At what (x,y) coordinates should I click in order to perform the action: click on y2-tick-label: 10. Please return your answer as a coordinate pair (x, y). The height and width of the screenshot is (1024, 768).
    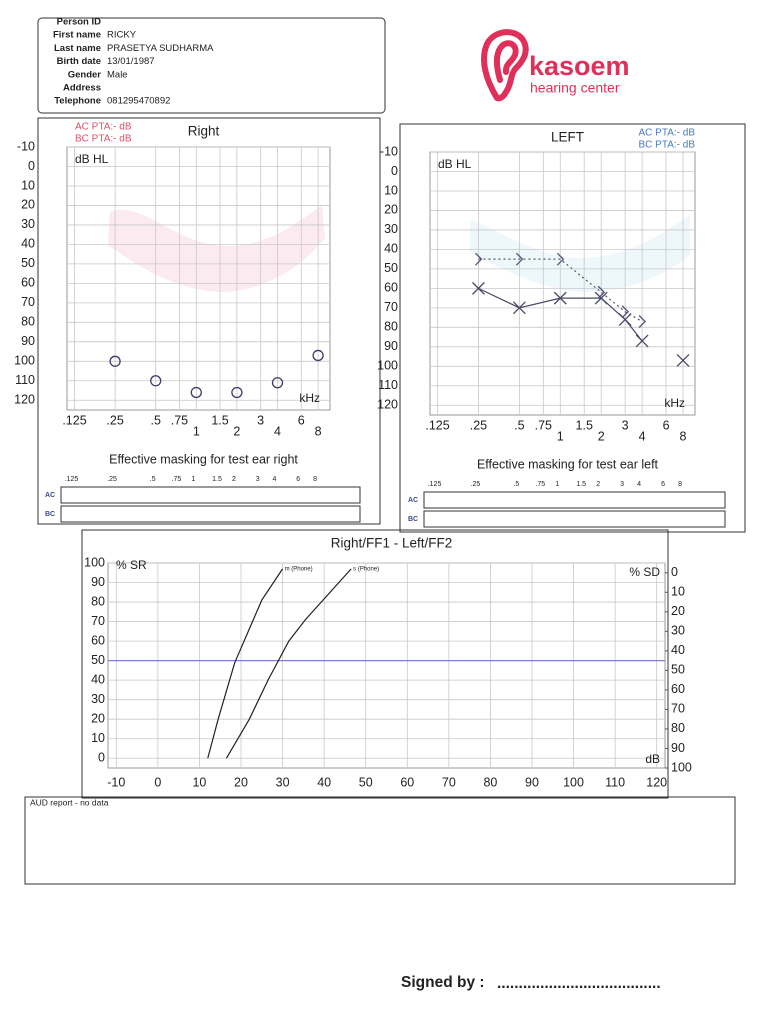
    Looking at the image, I should click on (678, 592).